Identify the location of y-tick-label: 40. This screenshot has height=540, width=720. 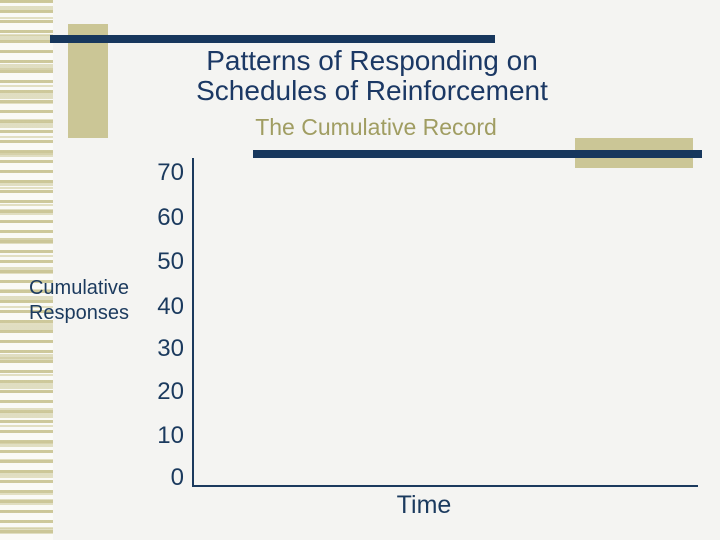
(170, 306).